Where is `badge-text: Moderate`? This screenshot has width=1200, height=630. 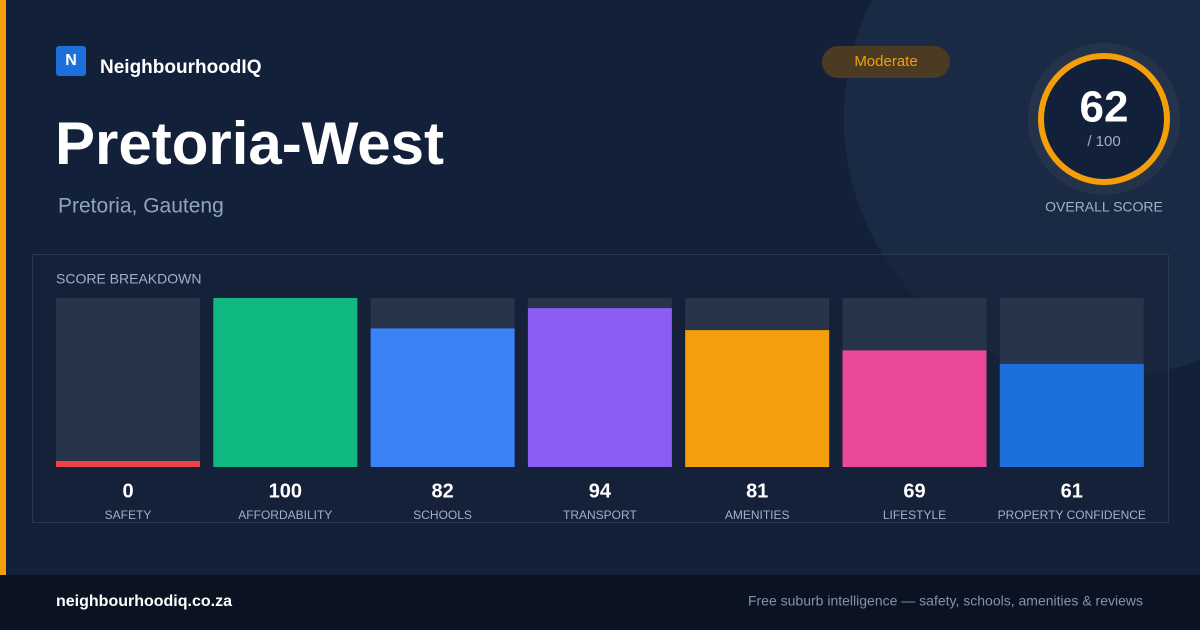
badge-text: Moderate is located at coordinates (885, 61).